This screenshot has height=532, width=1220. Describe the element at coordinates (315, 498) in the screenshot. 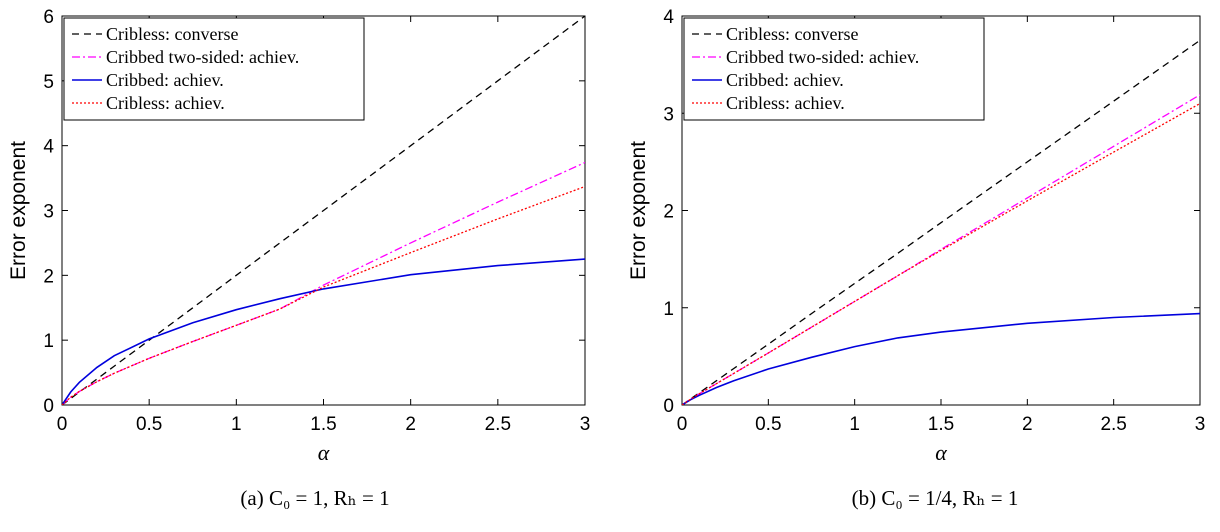

I see `caption-a: (a) C₀ = 1, Rₕ = 1` at that location.